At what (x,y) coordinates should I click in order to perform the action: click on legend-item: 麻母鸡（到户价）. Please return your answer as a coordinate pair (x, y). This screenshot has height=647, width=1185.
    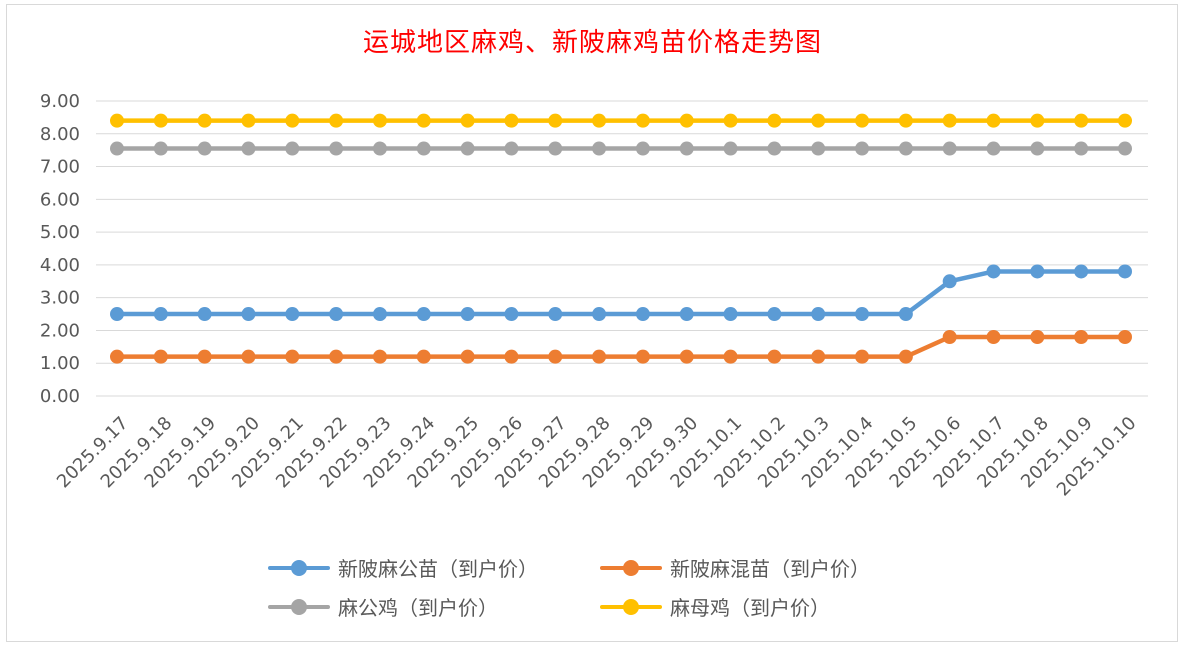
    Looking at the image, I should click on (715, 606).